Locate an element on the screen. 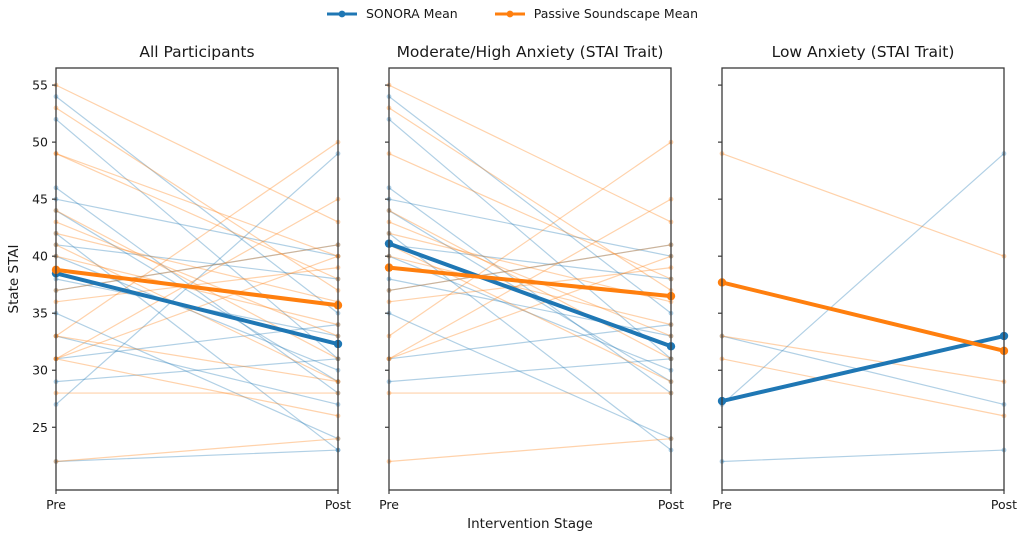 Image resolution: width=1024 pixels, height=535 pixels. p0-passive-mean-line is located at coordinates (197, 287).